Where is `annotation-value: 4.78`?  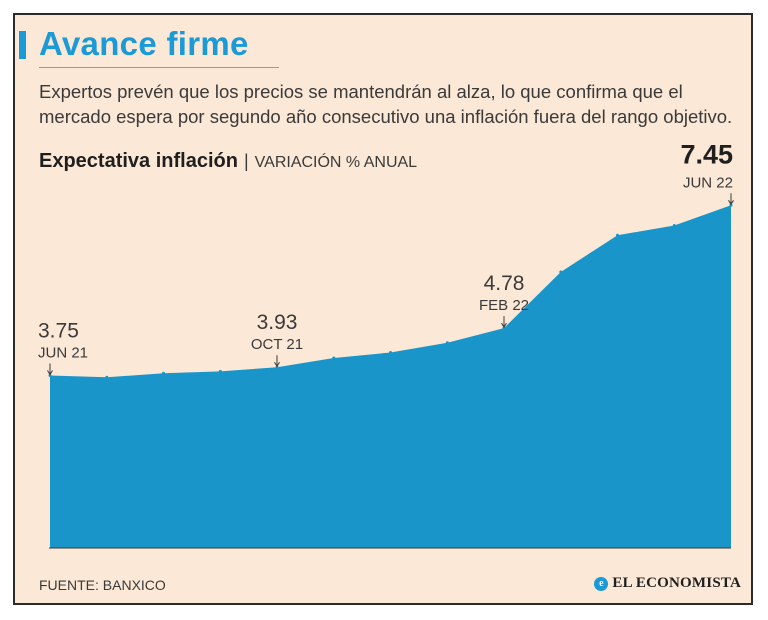 annotation-value: 4.78 is located at coordinates (504, 283).